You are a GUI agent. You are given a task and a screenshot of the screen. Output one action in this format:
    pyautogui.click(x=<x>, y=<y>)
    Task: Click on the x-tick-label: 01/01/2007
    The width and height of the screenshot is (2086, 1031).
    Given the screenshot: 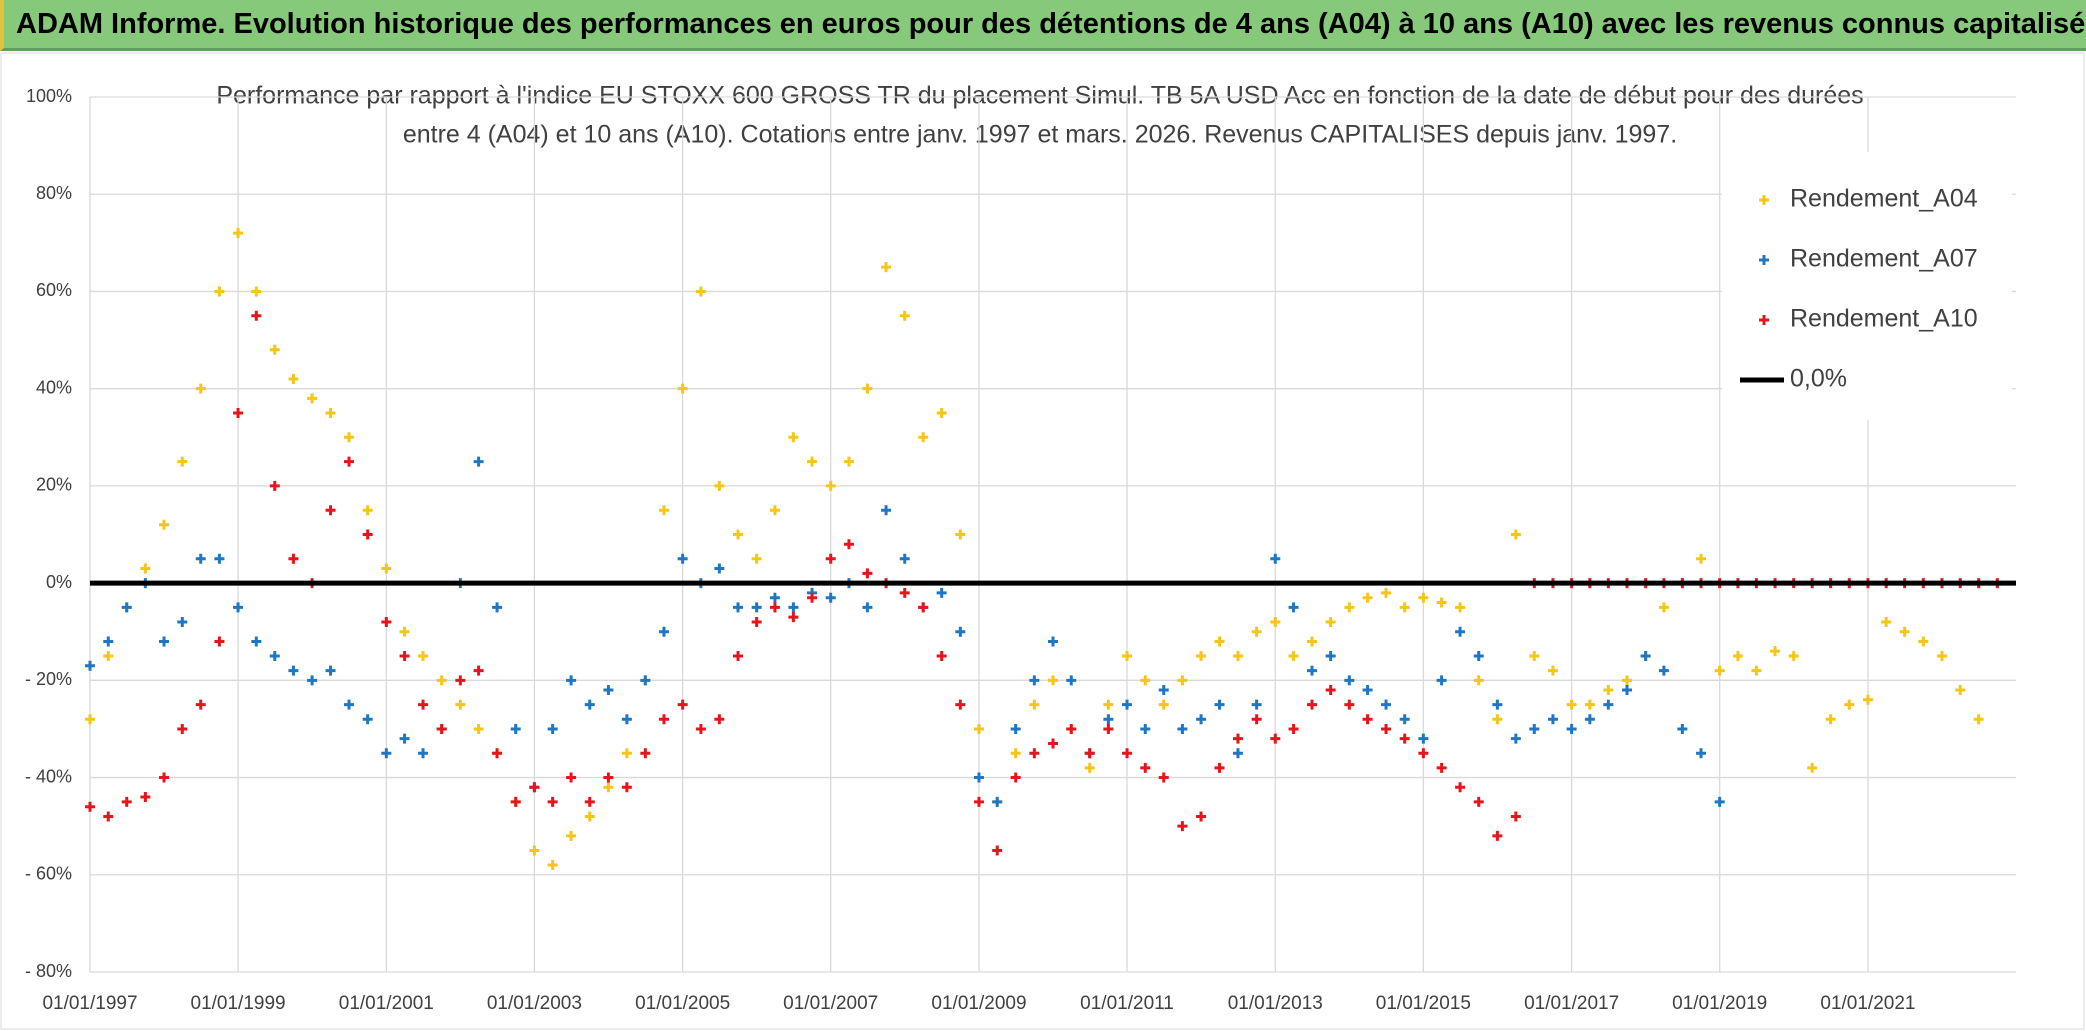 What is the action you would take?
    pyautogui.click(x=830, y=1003)
    